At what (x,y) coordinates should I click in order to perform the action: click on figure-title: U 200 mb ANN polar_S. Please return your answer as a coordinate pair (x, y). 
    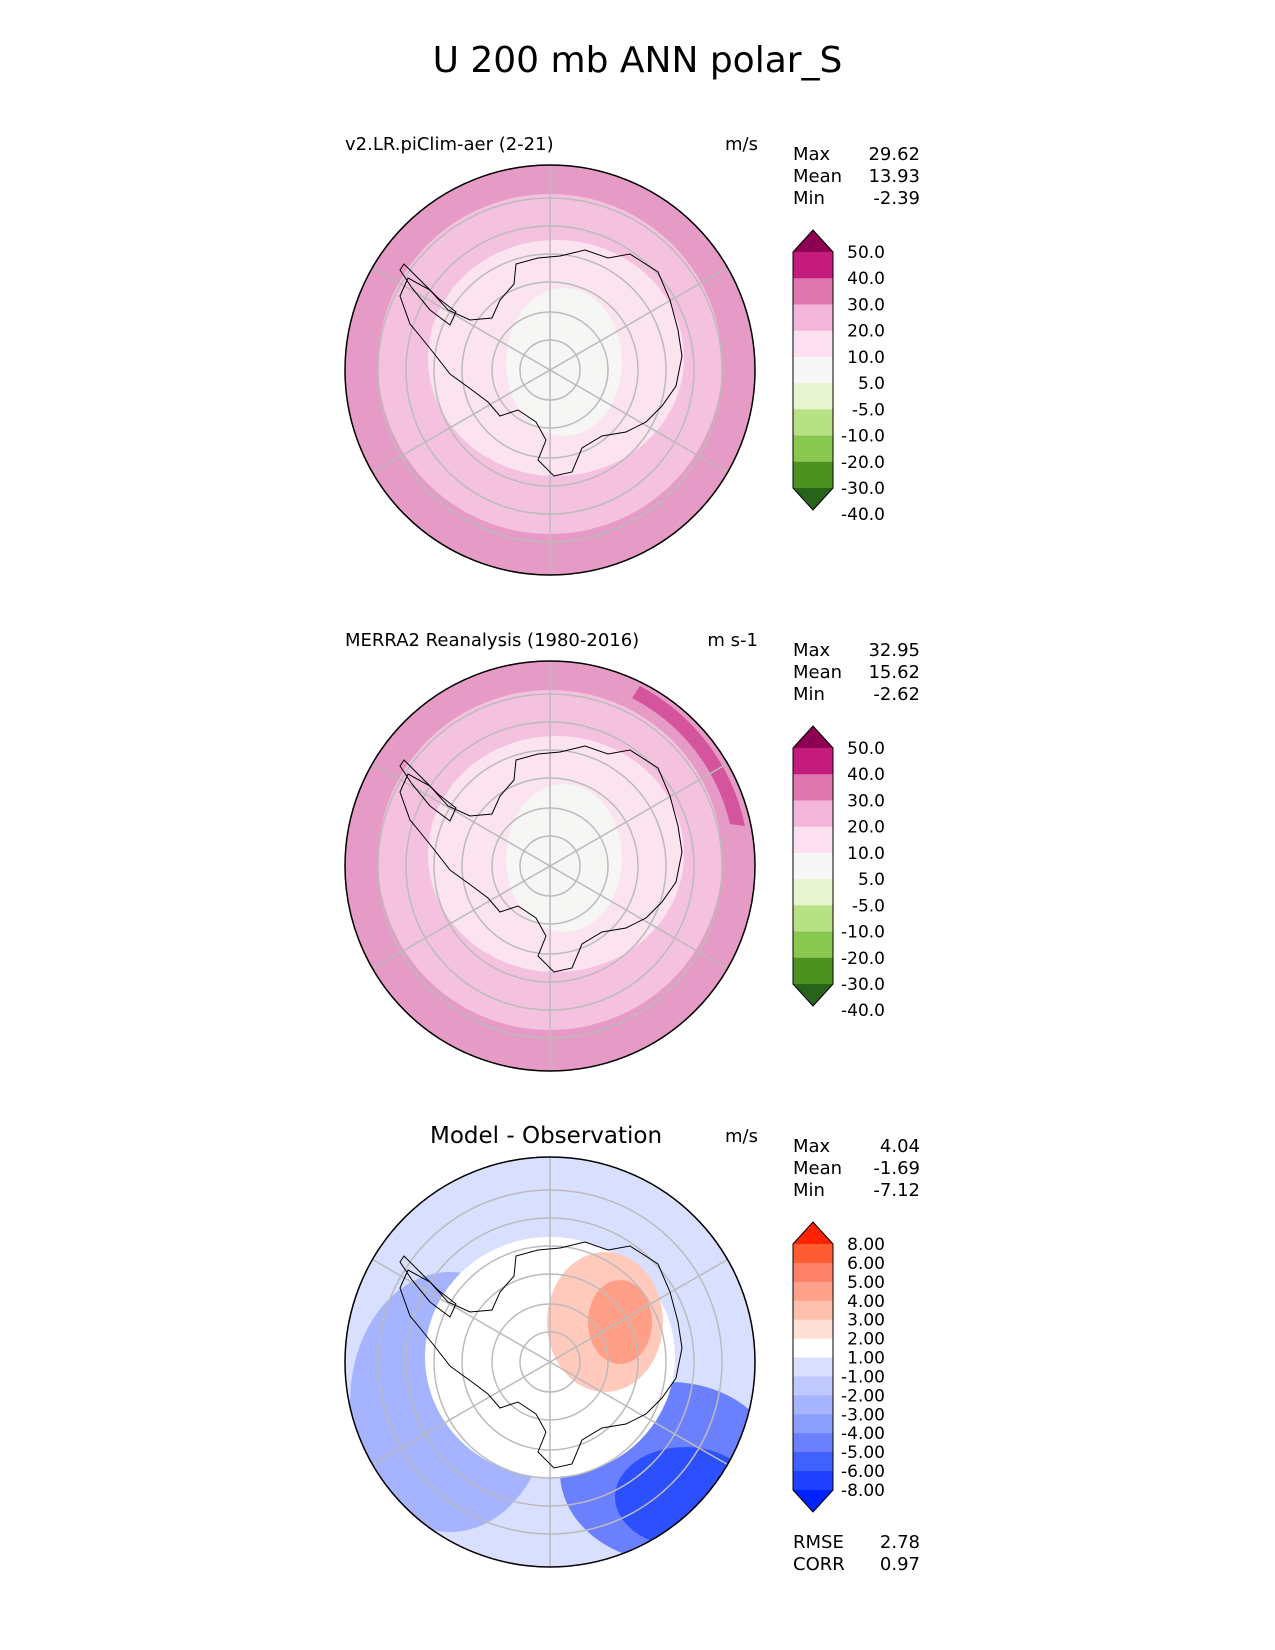
    Looking at the image, I should click on (637, 60).